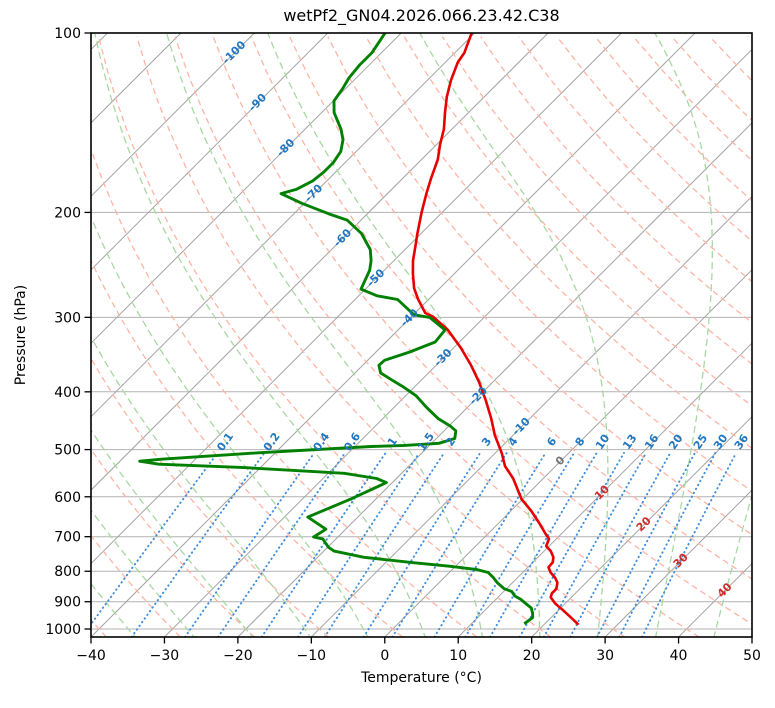 The image size is (775, 708). I want to click on y-tick-label: 500, so click(67, 451).